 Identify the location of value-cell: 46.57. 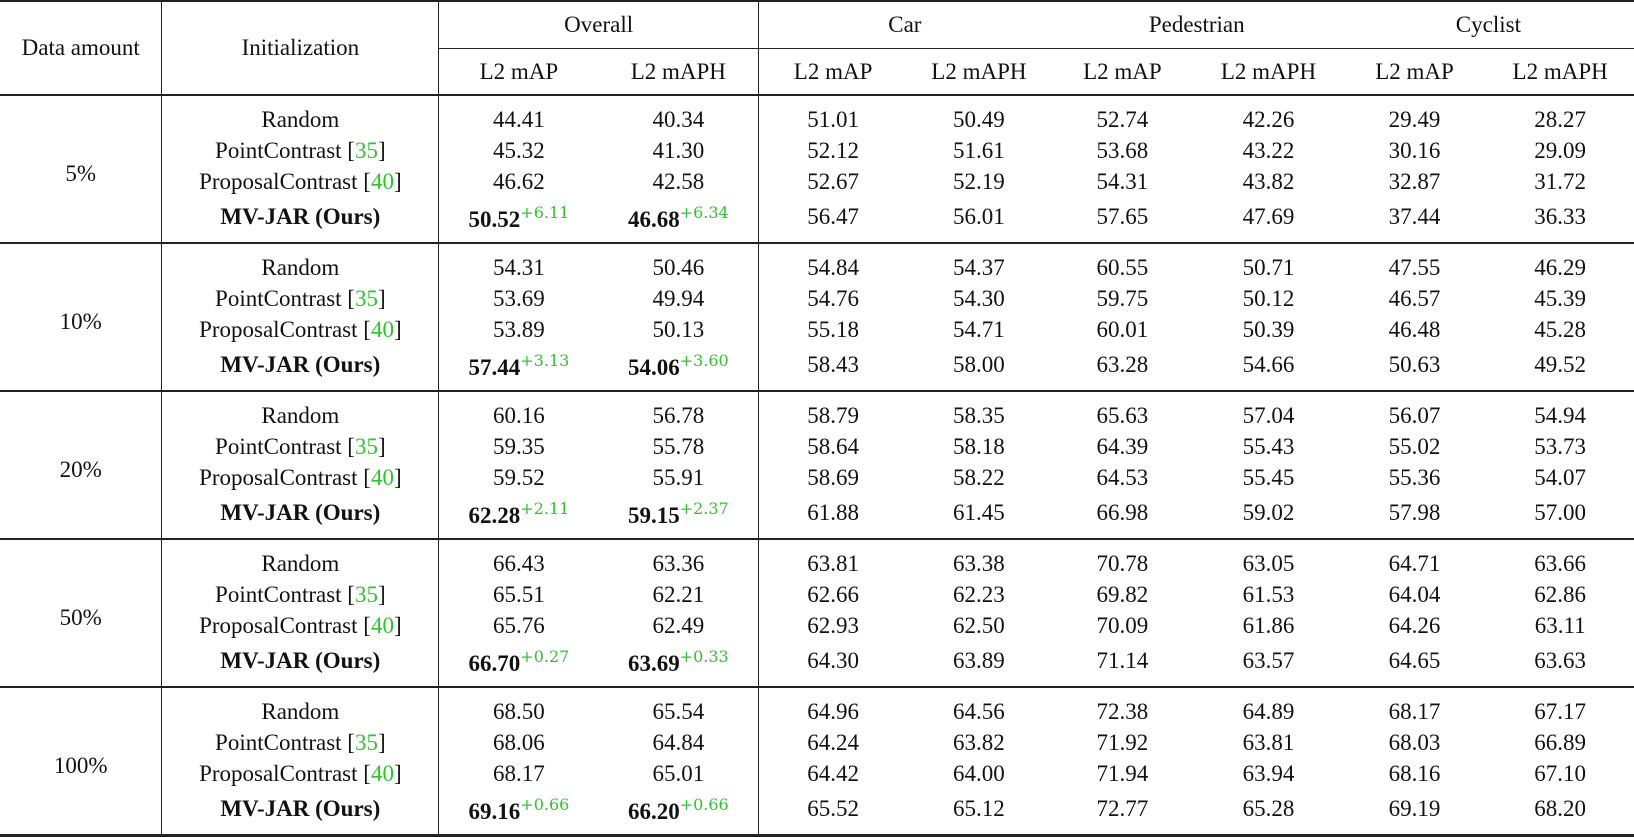
(1415, 298).